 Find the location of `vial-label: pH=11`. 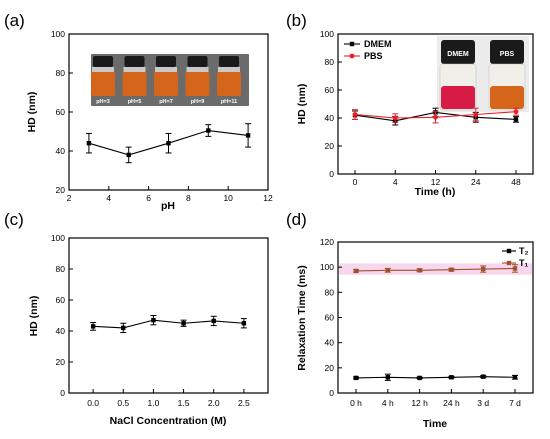

vial-label: pH=11 is located at coordinates (229, 102).